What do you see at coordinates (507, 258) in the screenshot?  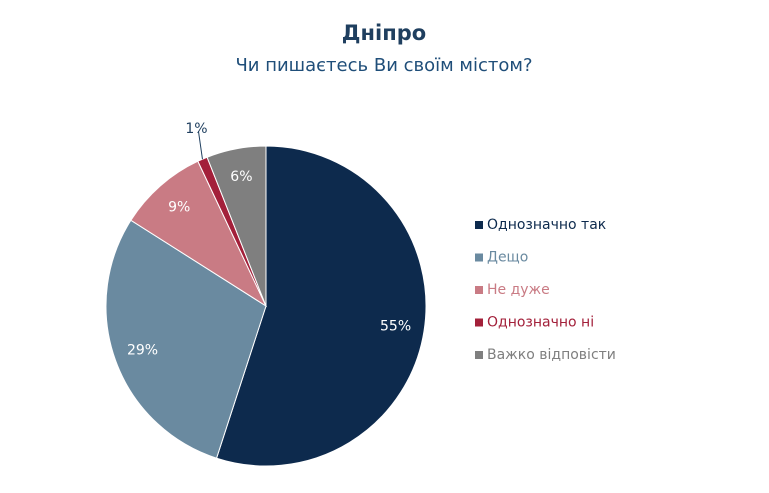 I see `legend-label: Дещо` at bounding box center [507, 258].